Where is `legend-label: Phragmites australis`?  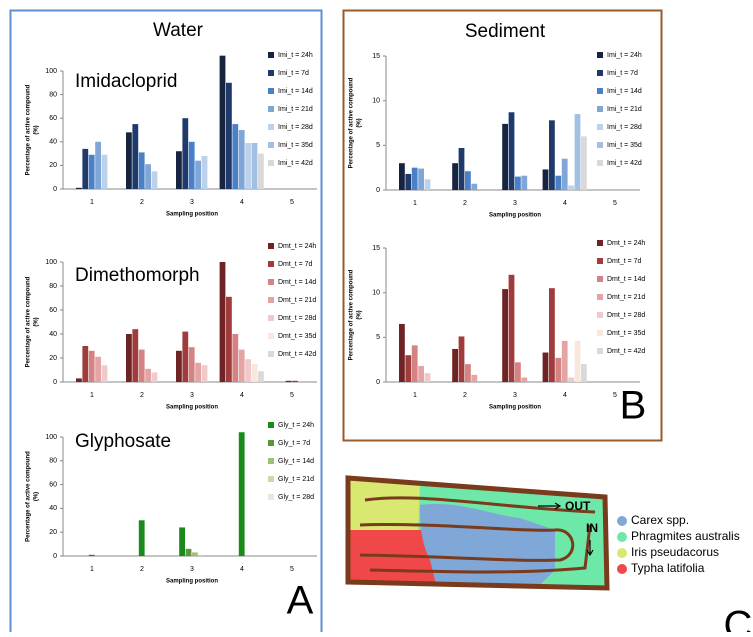
legend-label: Phragmites australis is located at coordinates (685, 536).